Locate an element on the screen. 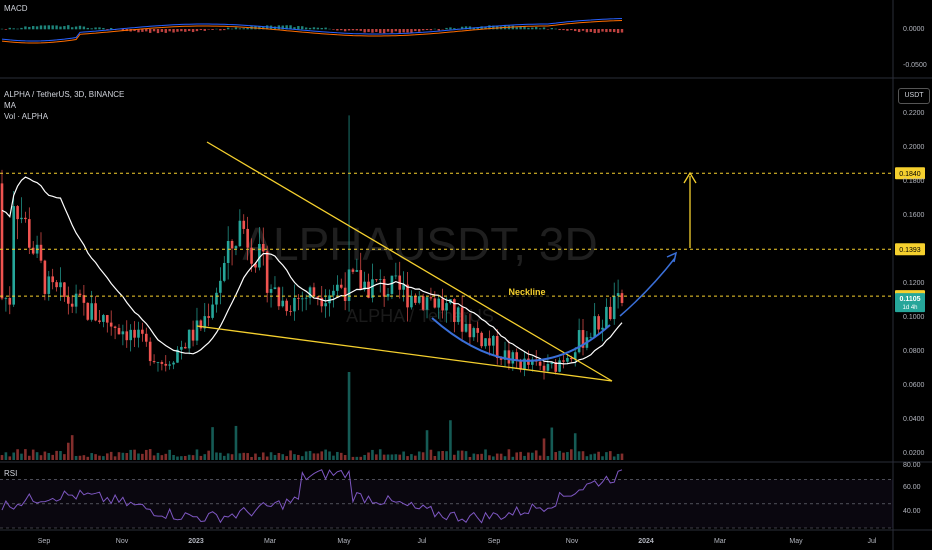 Image resolution: width=932 pixels, height=550 pixels. time-tick-label: Mar is located at coordinates (720, 541).